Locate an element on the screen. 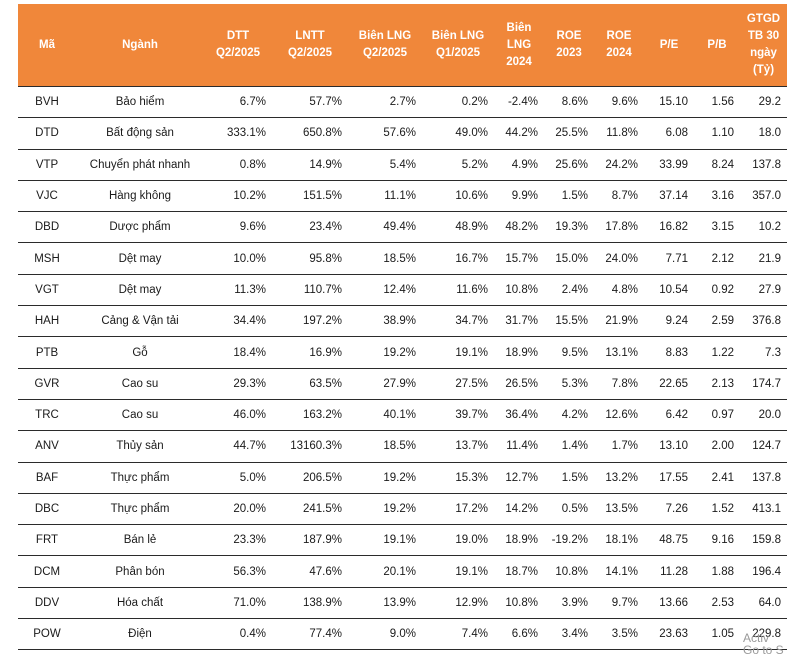 The image size is (787, 656). value-cell: 4.8% is located at coordinates (619, 290).